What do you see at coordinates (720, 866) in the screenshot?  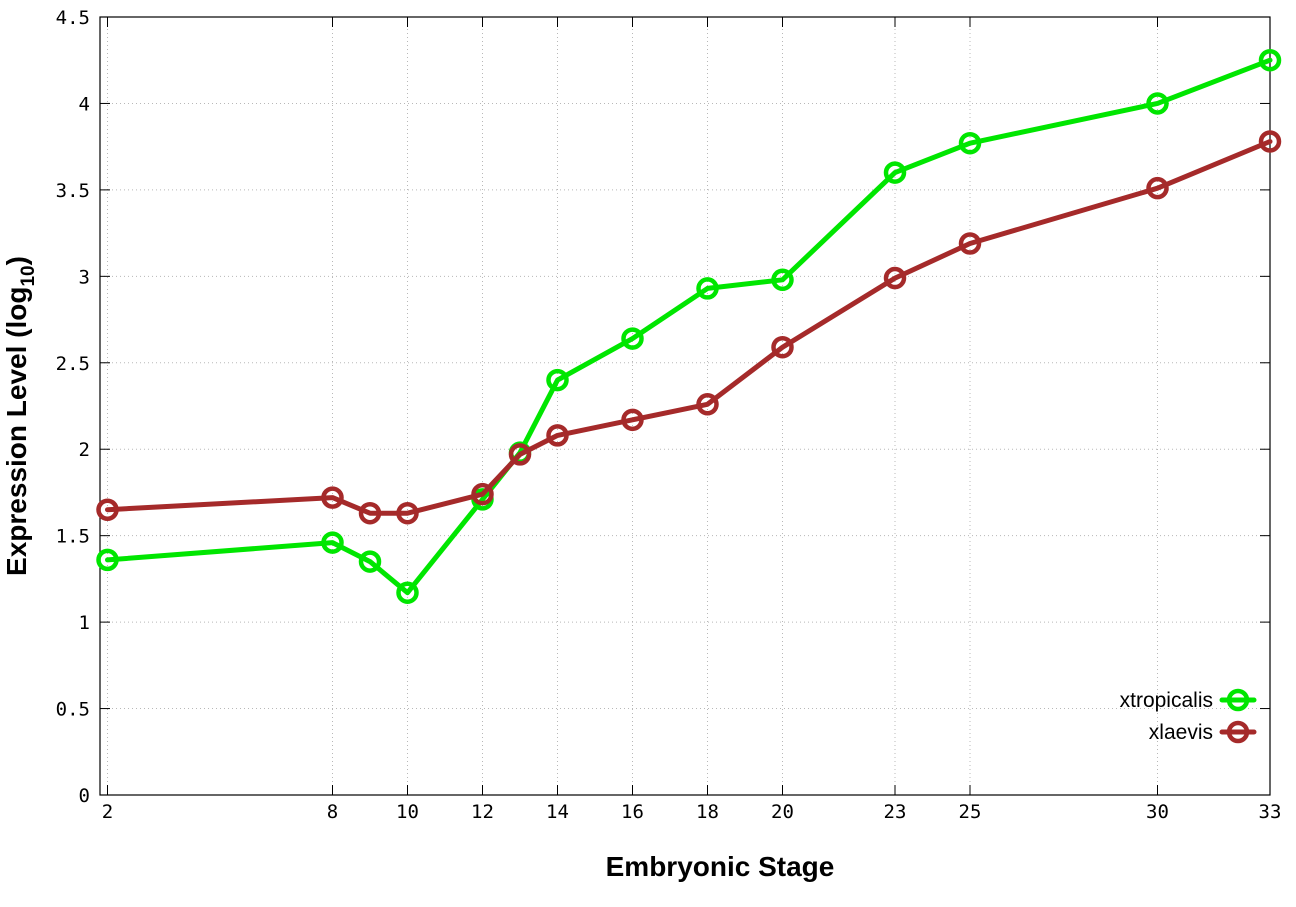 I see `x-axis-title: Embryonic Stage` at bounding box center [720, 866].